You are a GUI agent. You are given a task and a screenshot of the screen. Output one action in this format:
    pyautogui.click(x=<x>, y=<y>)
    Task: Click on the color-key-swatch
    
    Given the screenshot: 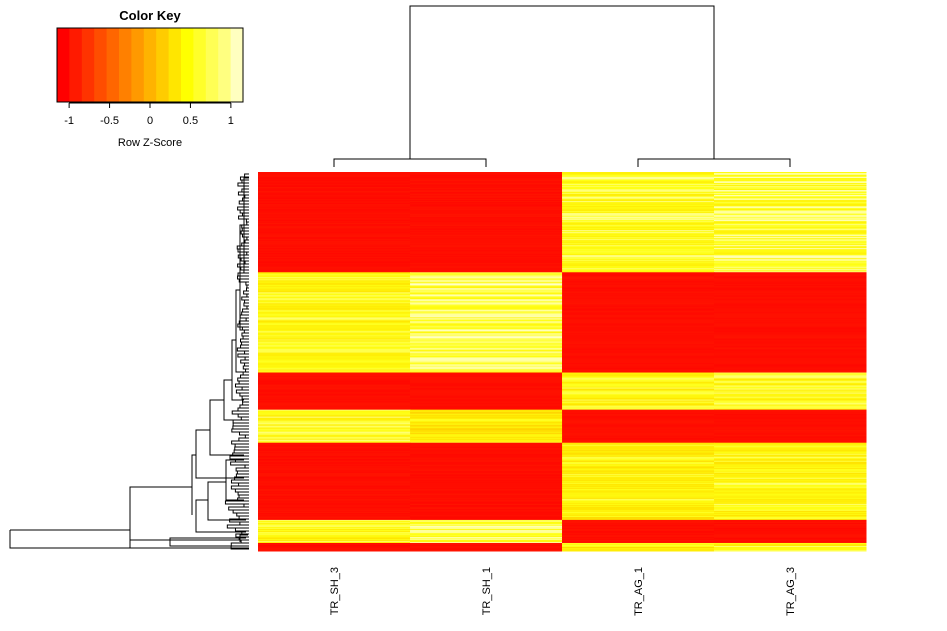 What is the action you would take?
    pyautogui.click(x=63, y=65)
    